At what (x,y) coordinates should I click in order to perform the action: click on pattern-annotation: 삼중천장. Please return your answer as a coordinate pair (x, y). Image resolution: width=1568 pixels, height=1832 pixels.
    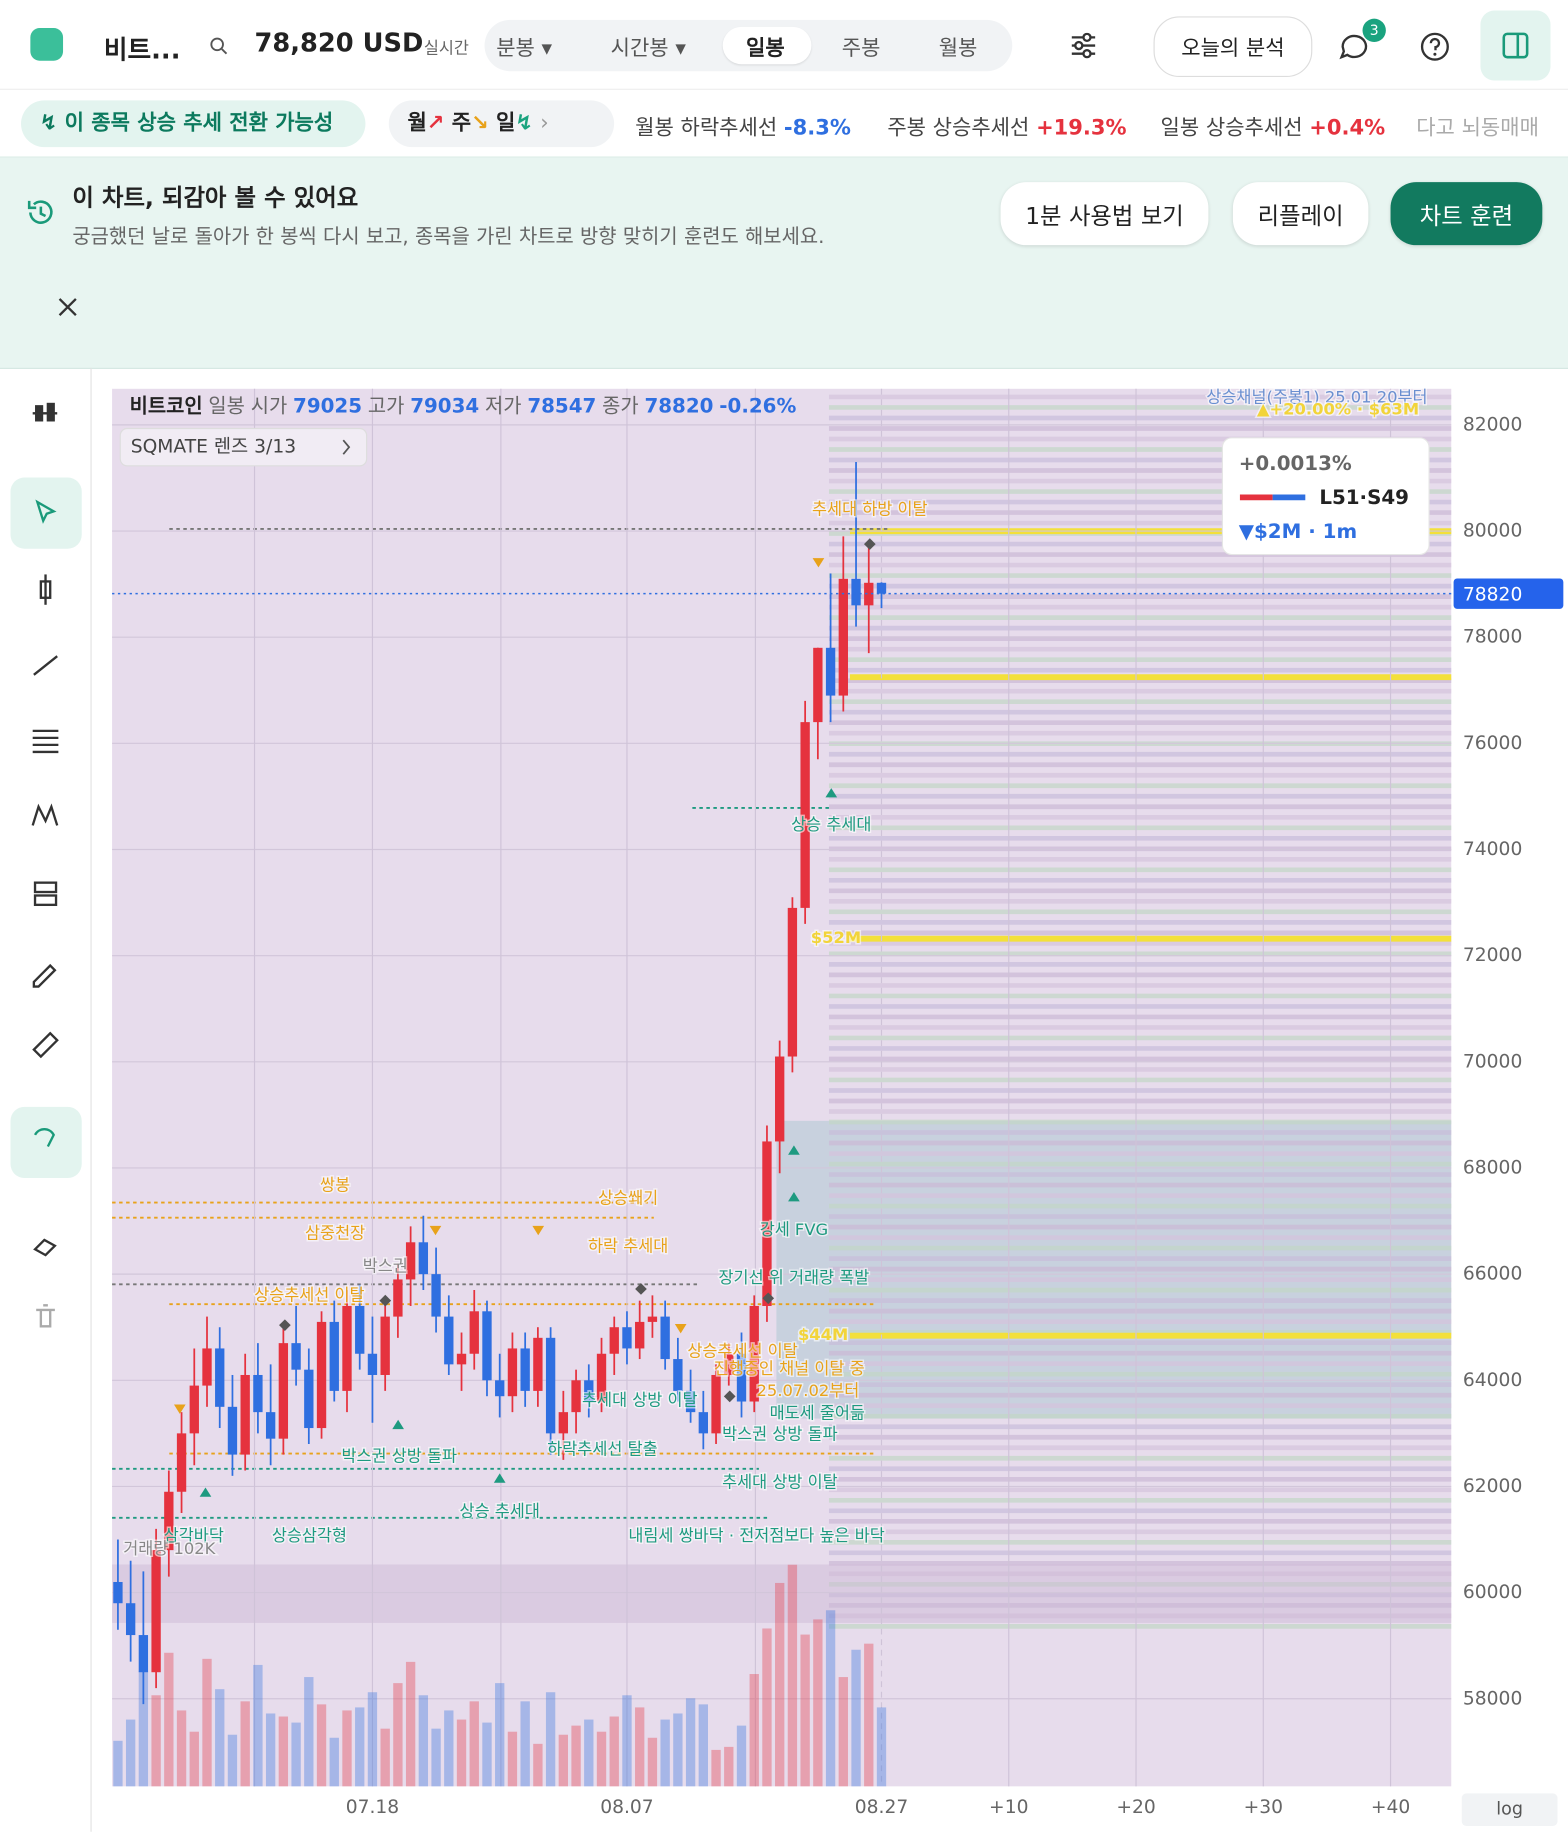
    Looking at the image, I should click on (335, 1233).